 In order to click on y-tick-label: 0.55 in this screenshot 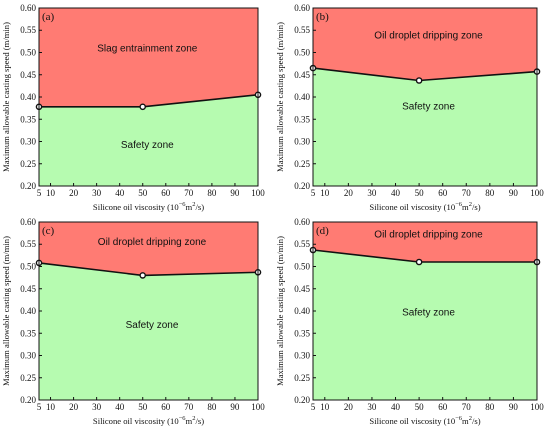, I will do `click(28, 30)`.